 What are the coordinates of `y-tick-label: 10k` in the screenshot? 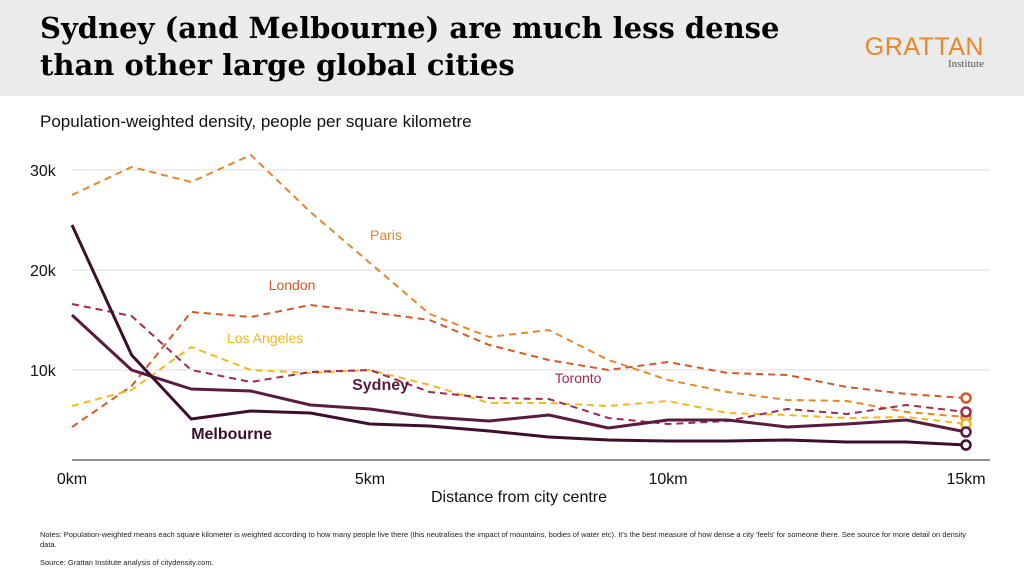 It's located at (43, 371).